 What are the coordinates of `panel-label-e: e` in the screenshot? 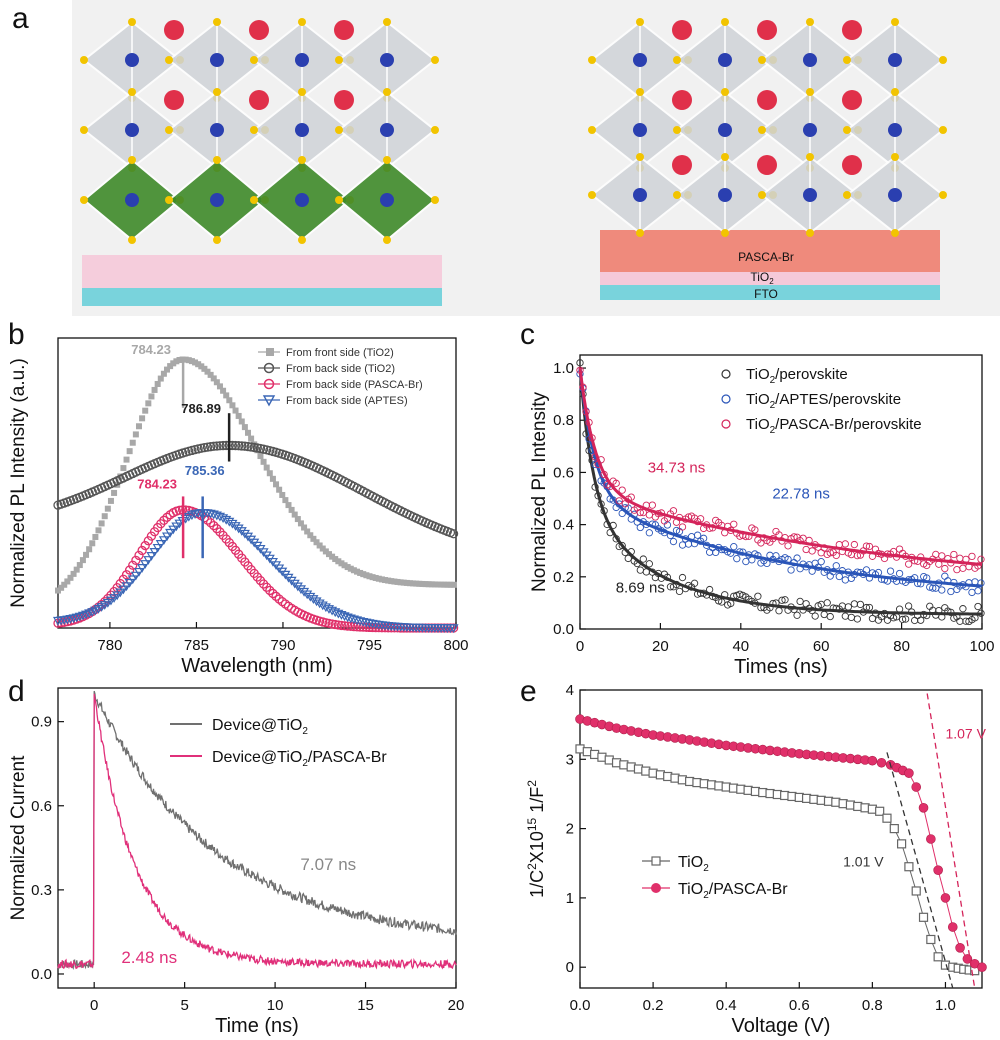 It's located at (528, 691).